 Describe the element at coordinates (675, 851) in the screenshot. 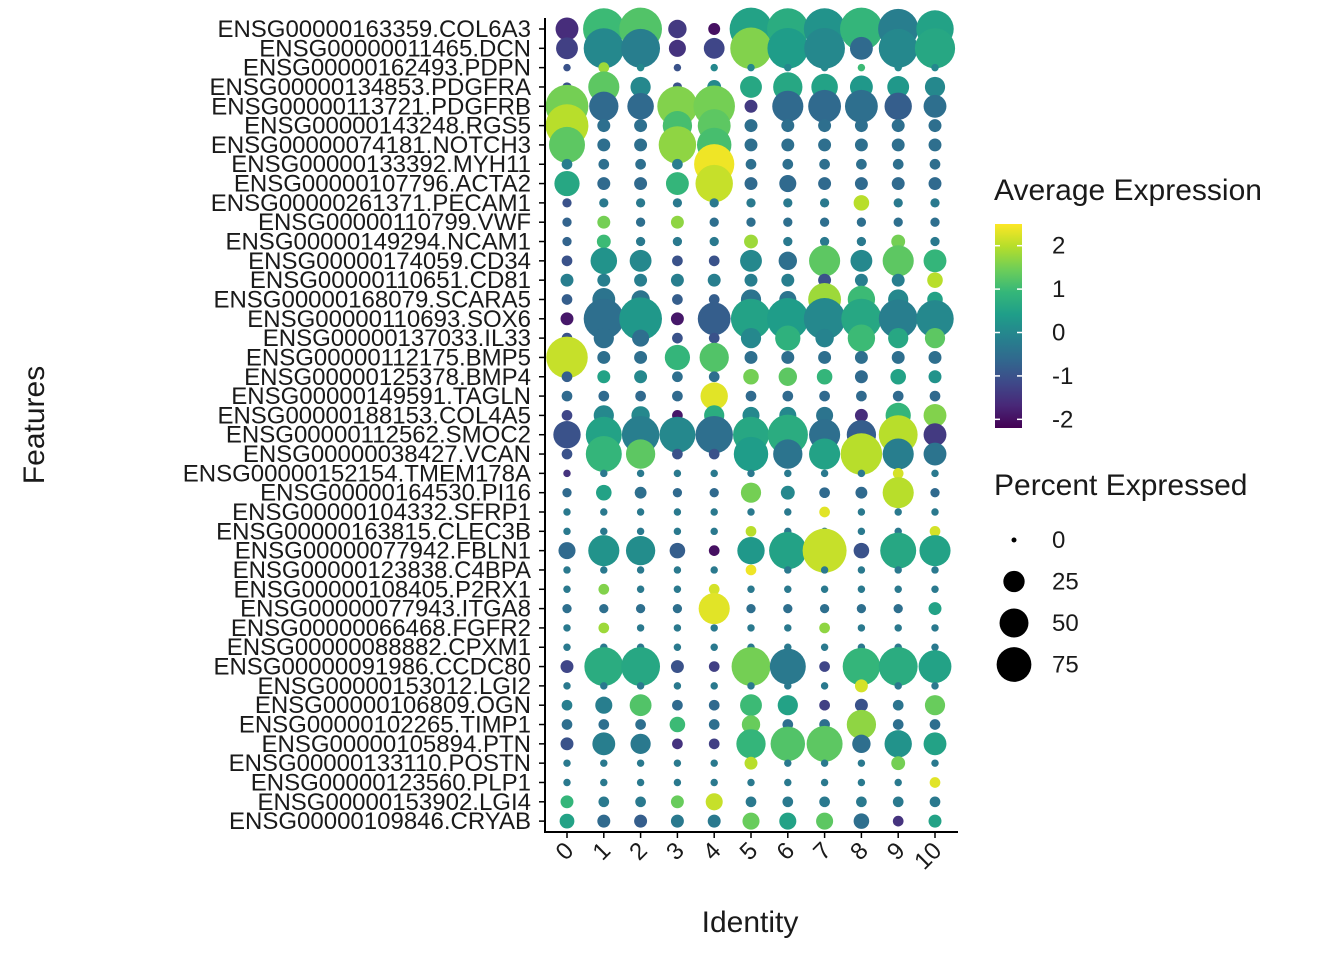

I see `x-tick-label: 3` at that location.